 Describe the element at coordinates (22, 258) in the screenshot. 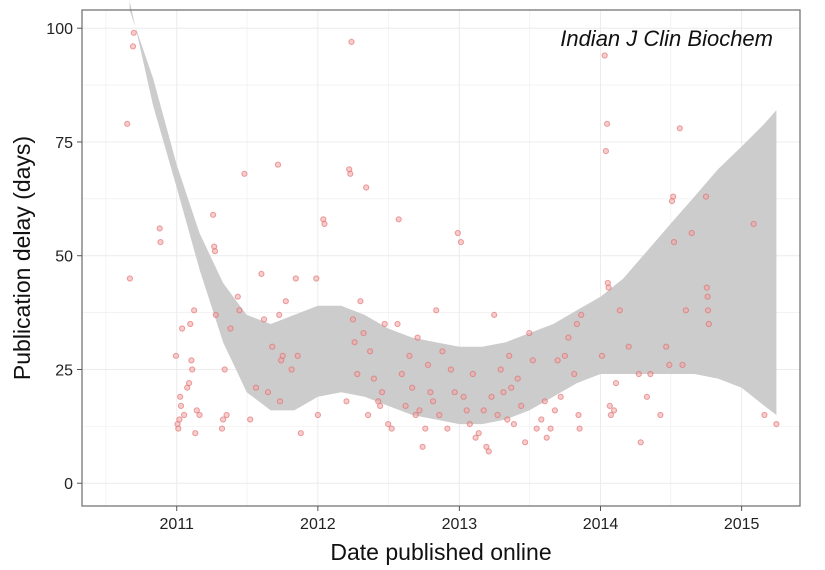

I see `y-axis-title: Publication delay (days)` at that location.